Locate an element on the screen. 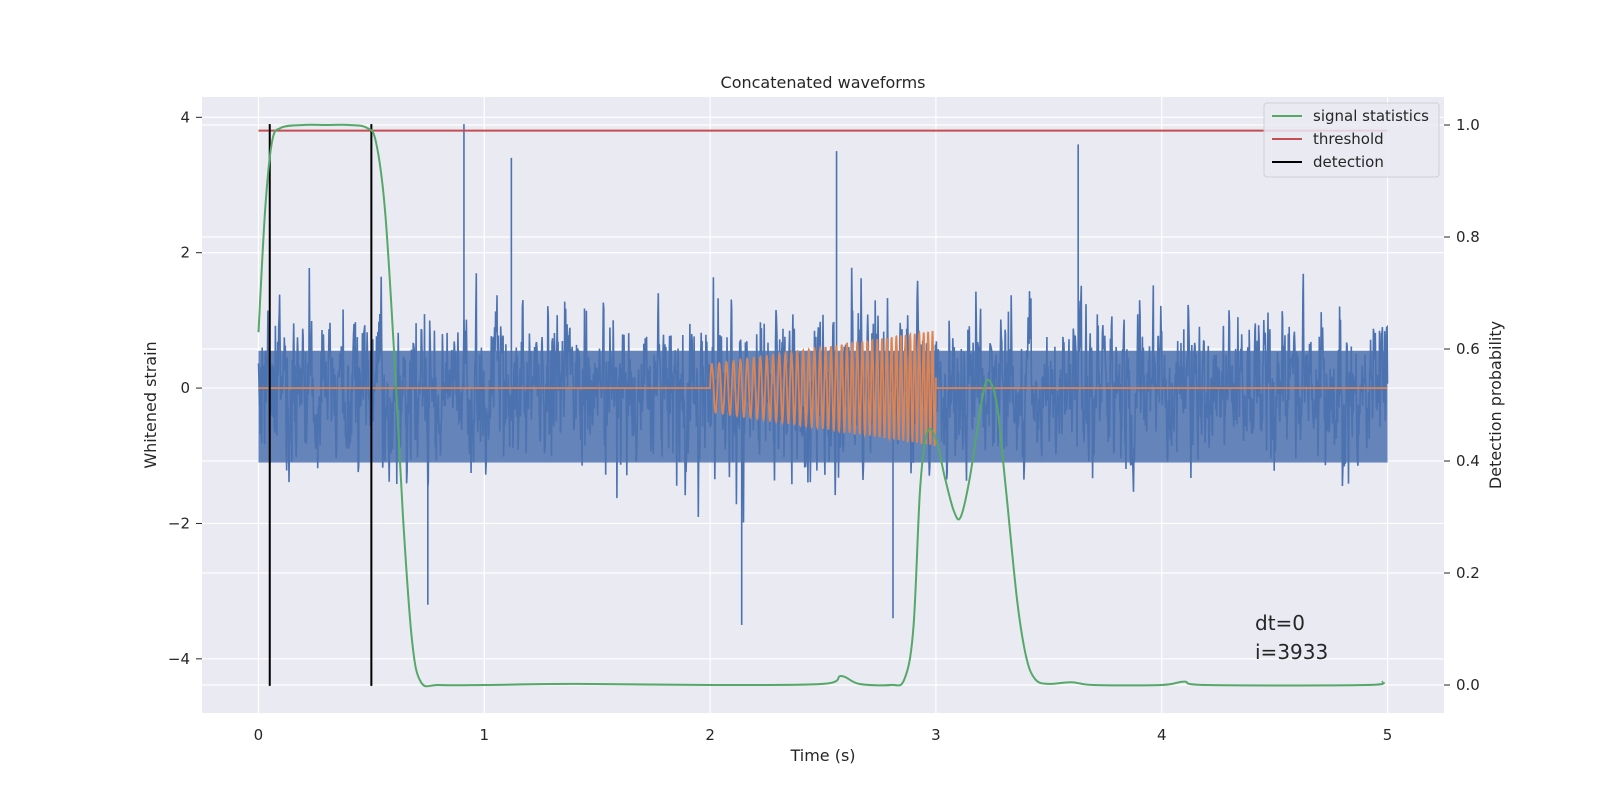 This screenshot has width=1600, height=800. x-tick-label: 3 is located at coordinates (936, 735).